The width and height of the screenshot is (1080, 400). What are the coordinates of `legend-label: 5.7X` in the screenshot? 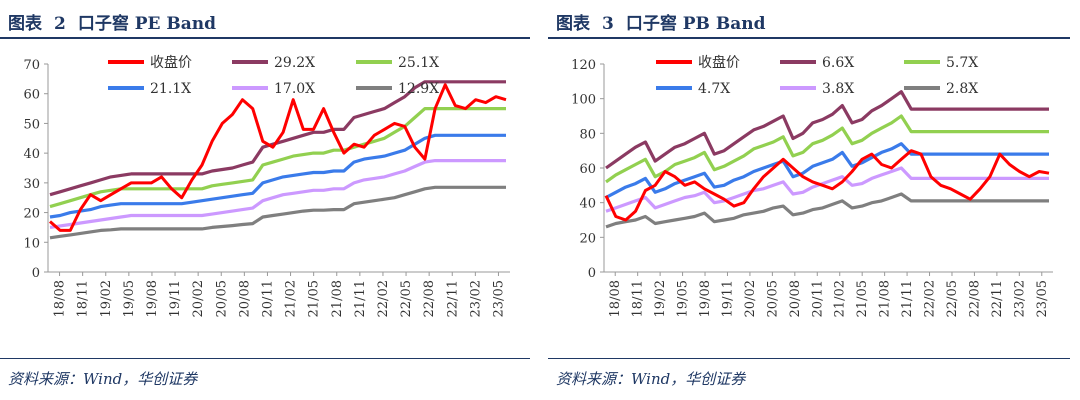 It's located at (962, 63).